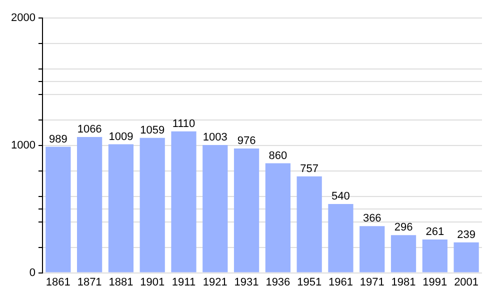 The image size is (500, 300). Describe the element at coordinates (340, 282) in the screenshot. I see `x-tick-label: 1961` at that location.